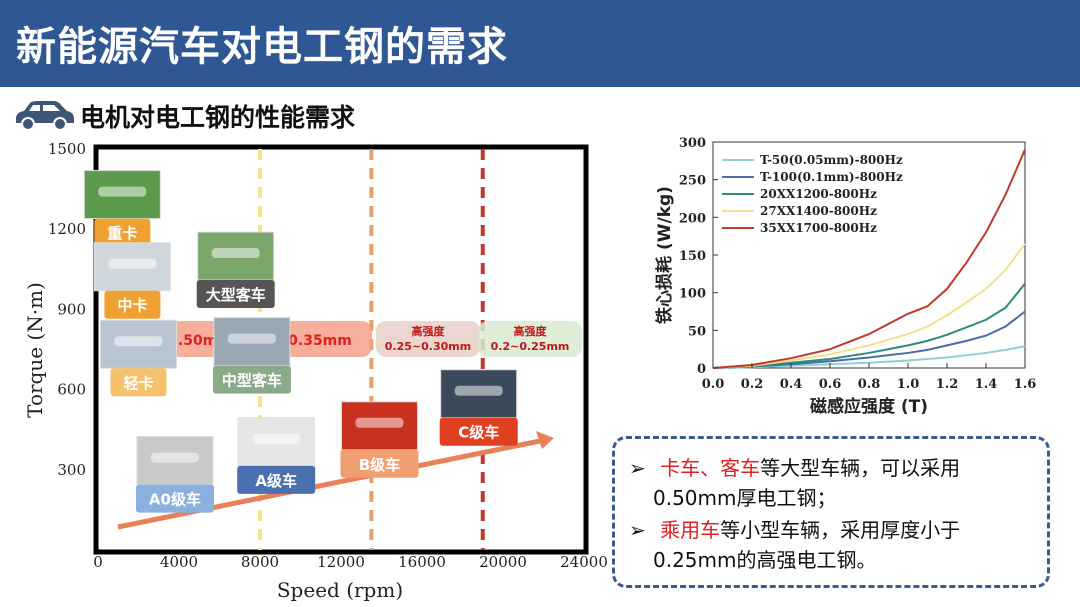 The height and width of the screenshot is (607, 1080). Describe the element at coordinates (692, 218) in the screenshot. I see `y-tick-label-2: 200` at that location.